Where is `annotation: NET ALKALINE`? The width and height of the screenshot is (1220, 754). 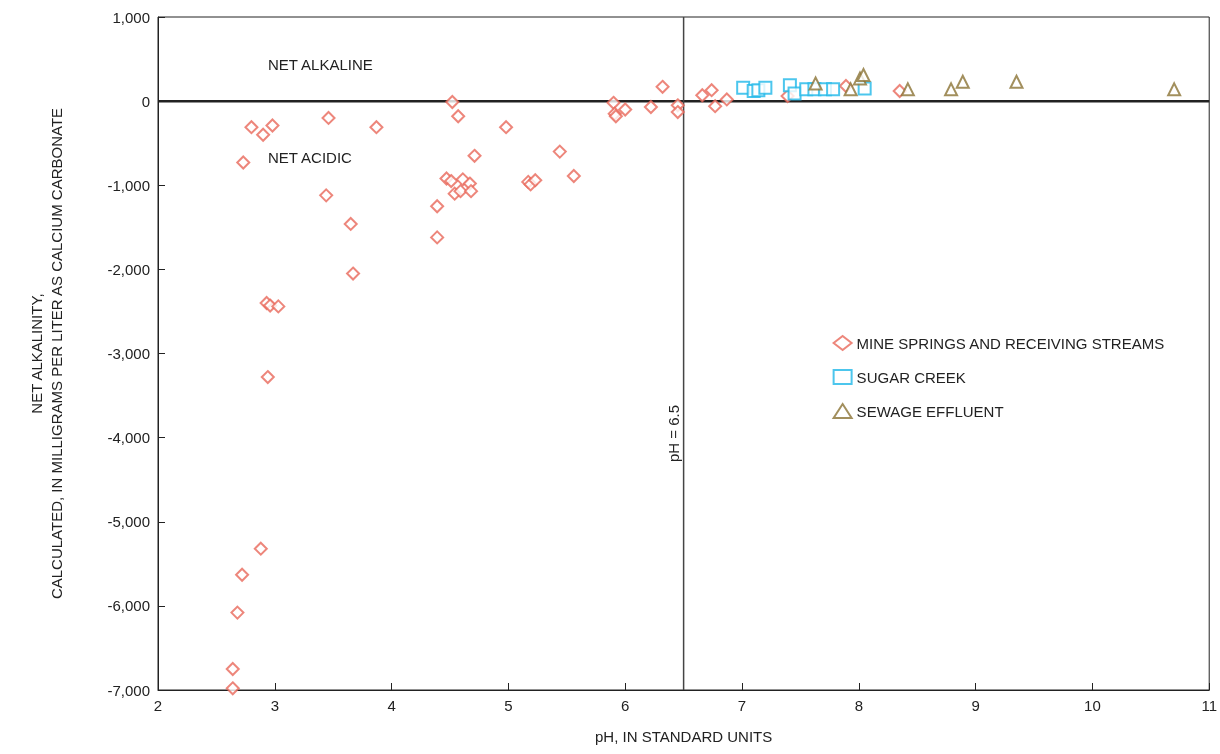
annotation: NET ALKALINE is located at coordinates (320, 64).